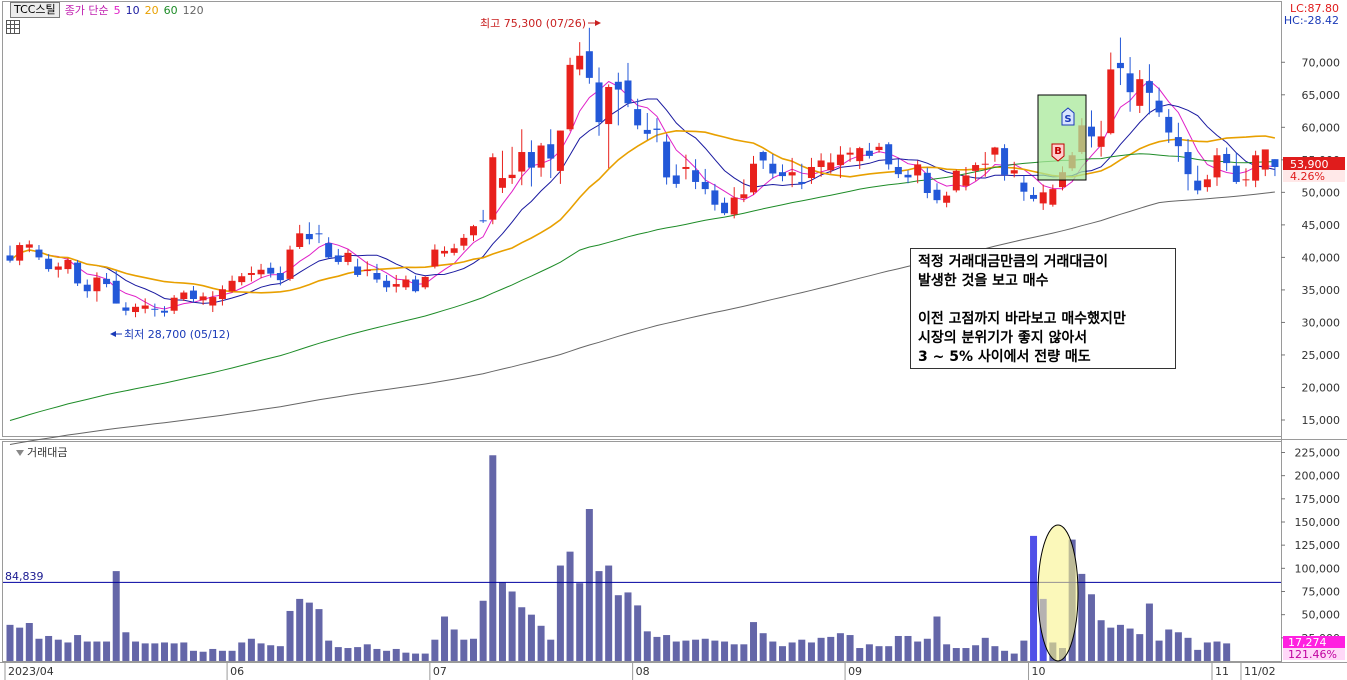 The image size is (1347, 680). I want to click on grid-icon, so click(13, 27).